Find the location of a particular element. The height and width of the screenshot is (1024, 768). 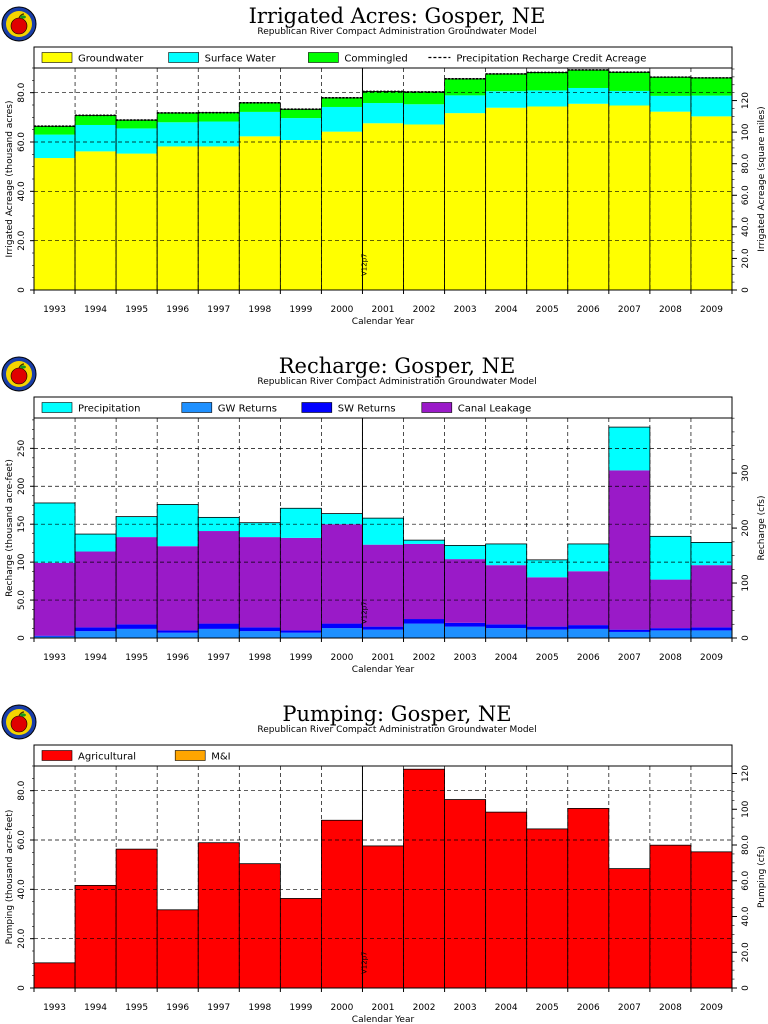

legend-label: Canal Leakage is located at coordinates (494, 409).